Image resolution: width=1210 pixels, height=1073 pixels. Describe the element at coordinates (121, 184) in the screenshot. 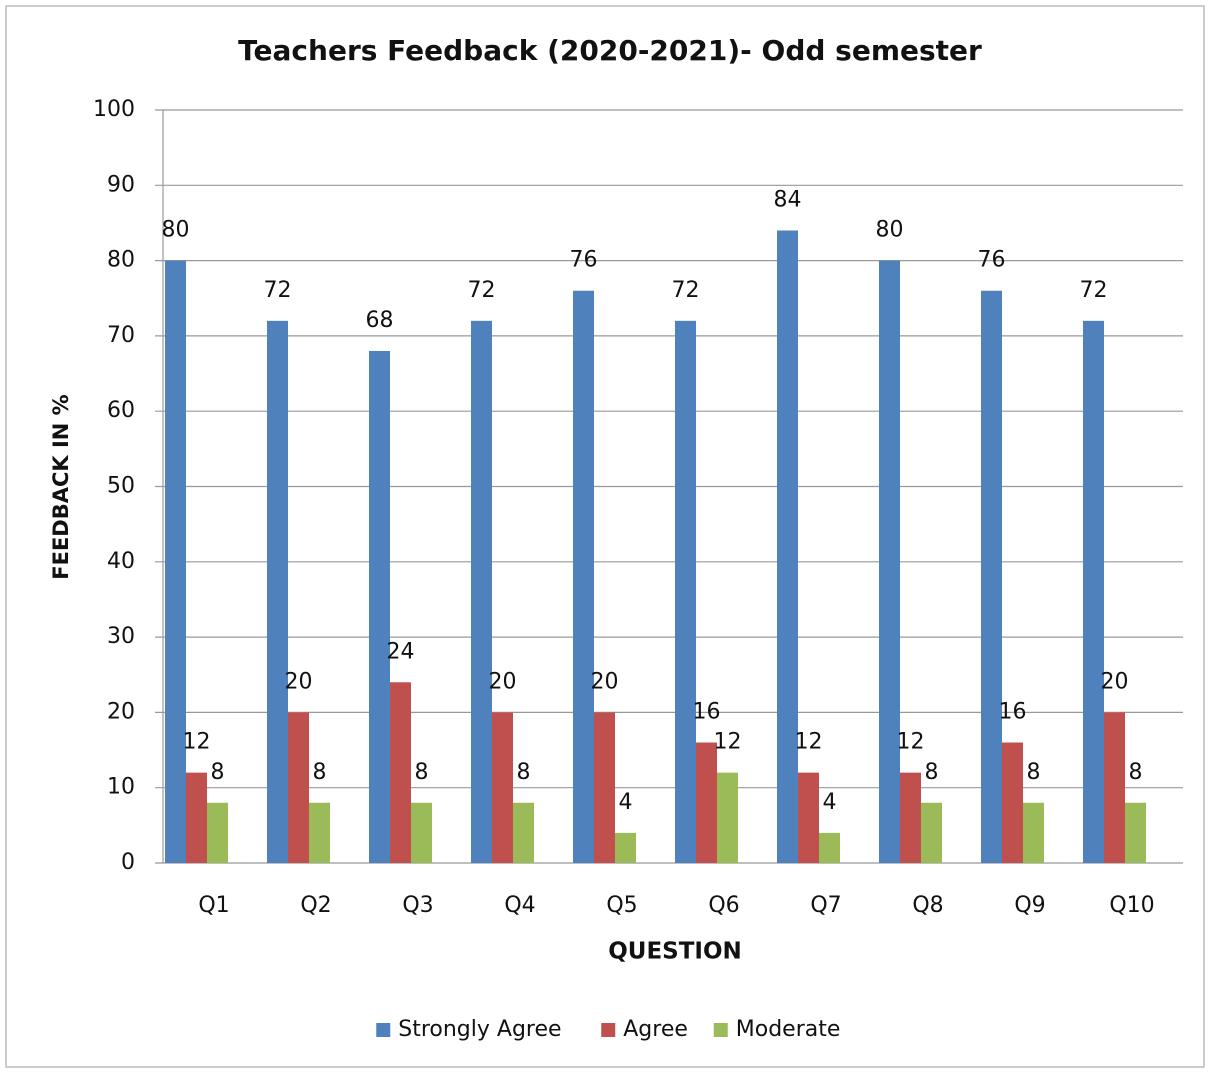

I see `y-tick-label: 90` at that location.